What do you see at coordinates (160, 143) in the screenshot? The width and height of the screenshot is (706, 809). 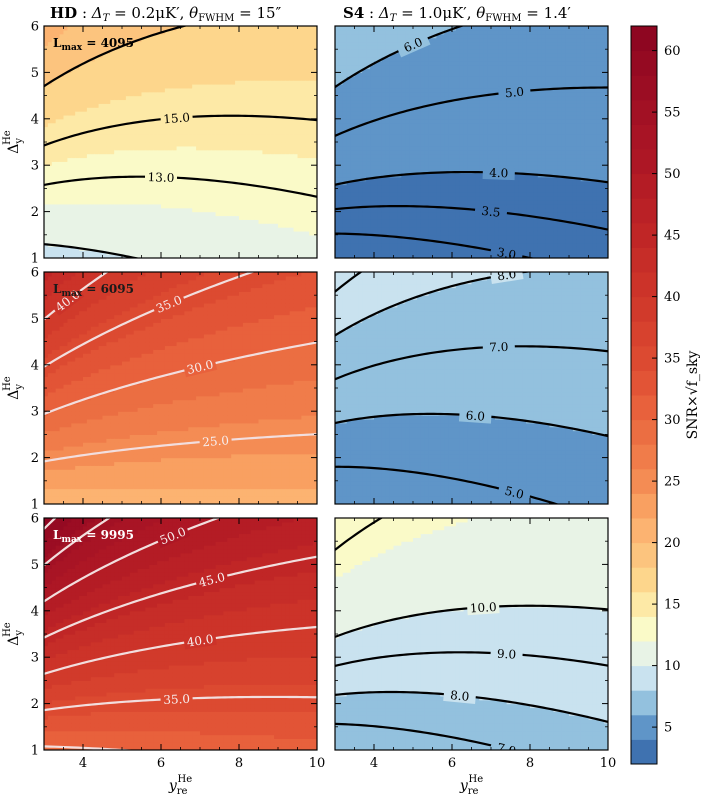 I see `contour-panel-1: 13.0 15.0 1 2 3 4 5 6 Lmax = 4095 ΔyHe` at bounding box center [160, 143].